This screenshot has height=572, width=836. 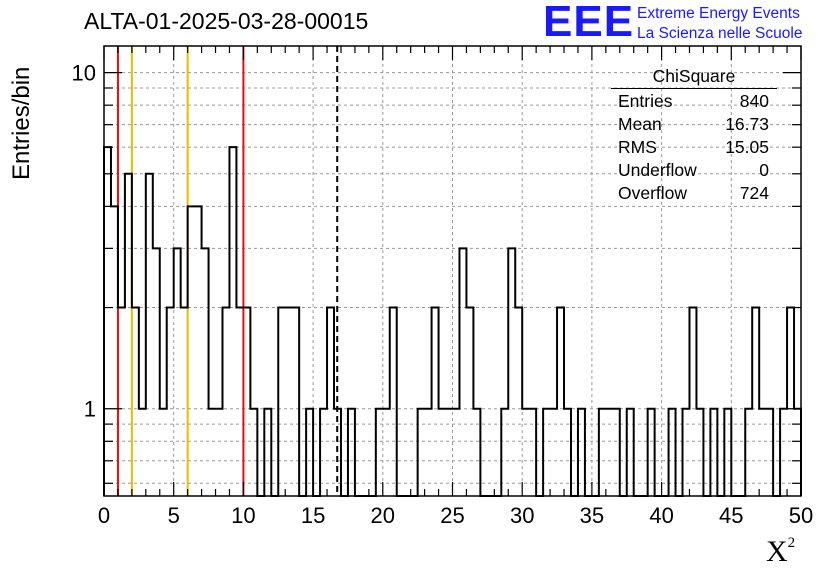 I want to click on chart-title: ALTA-01-2025-03-28-00015, so click(x=226, y=21).